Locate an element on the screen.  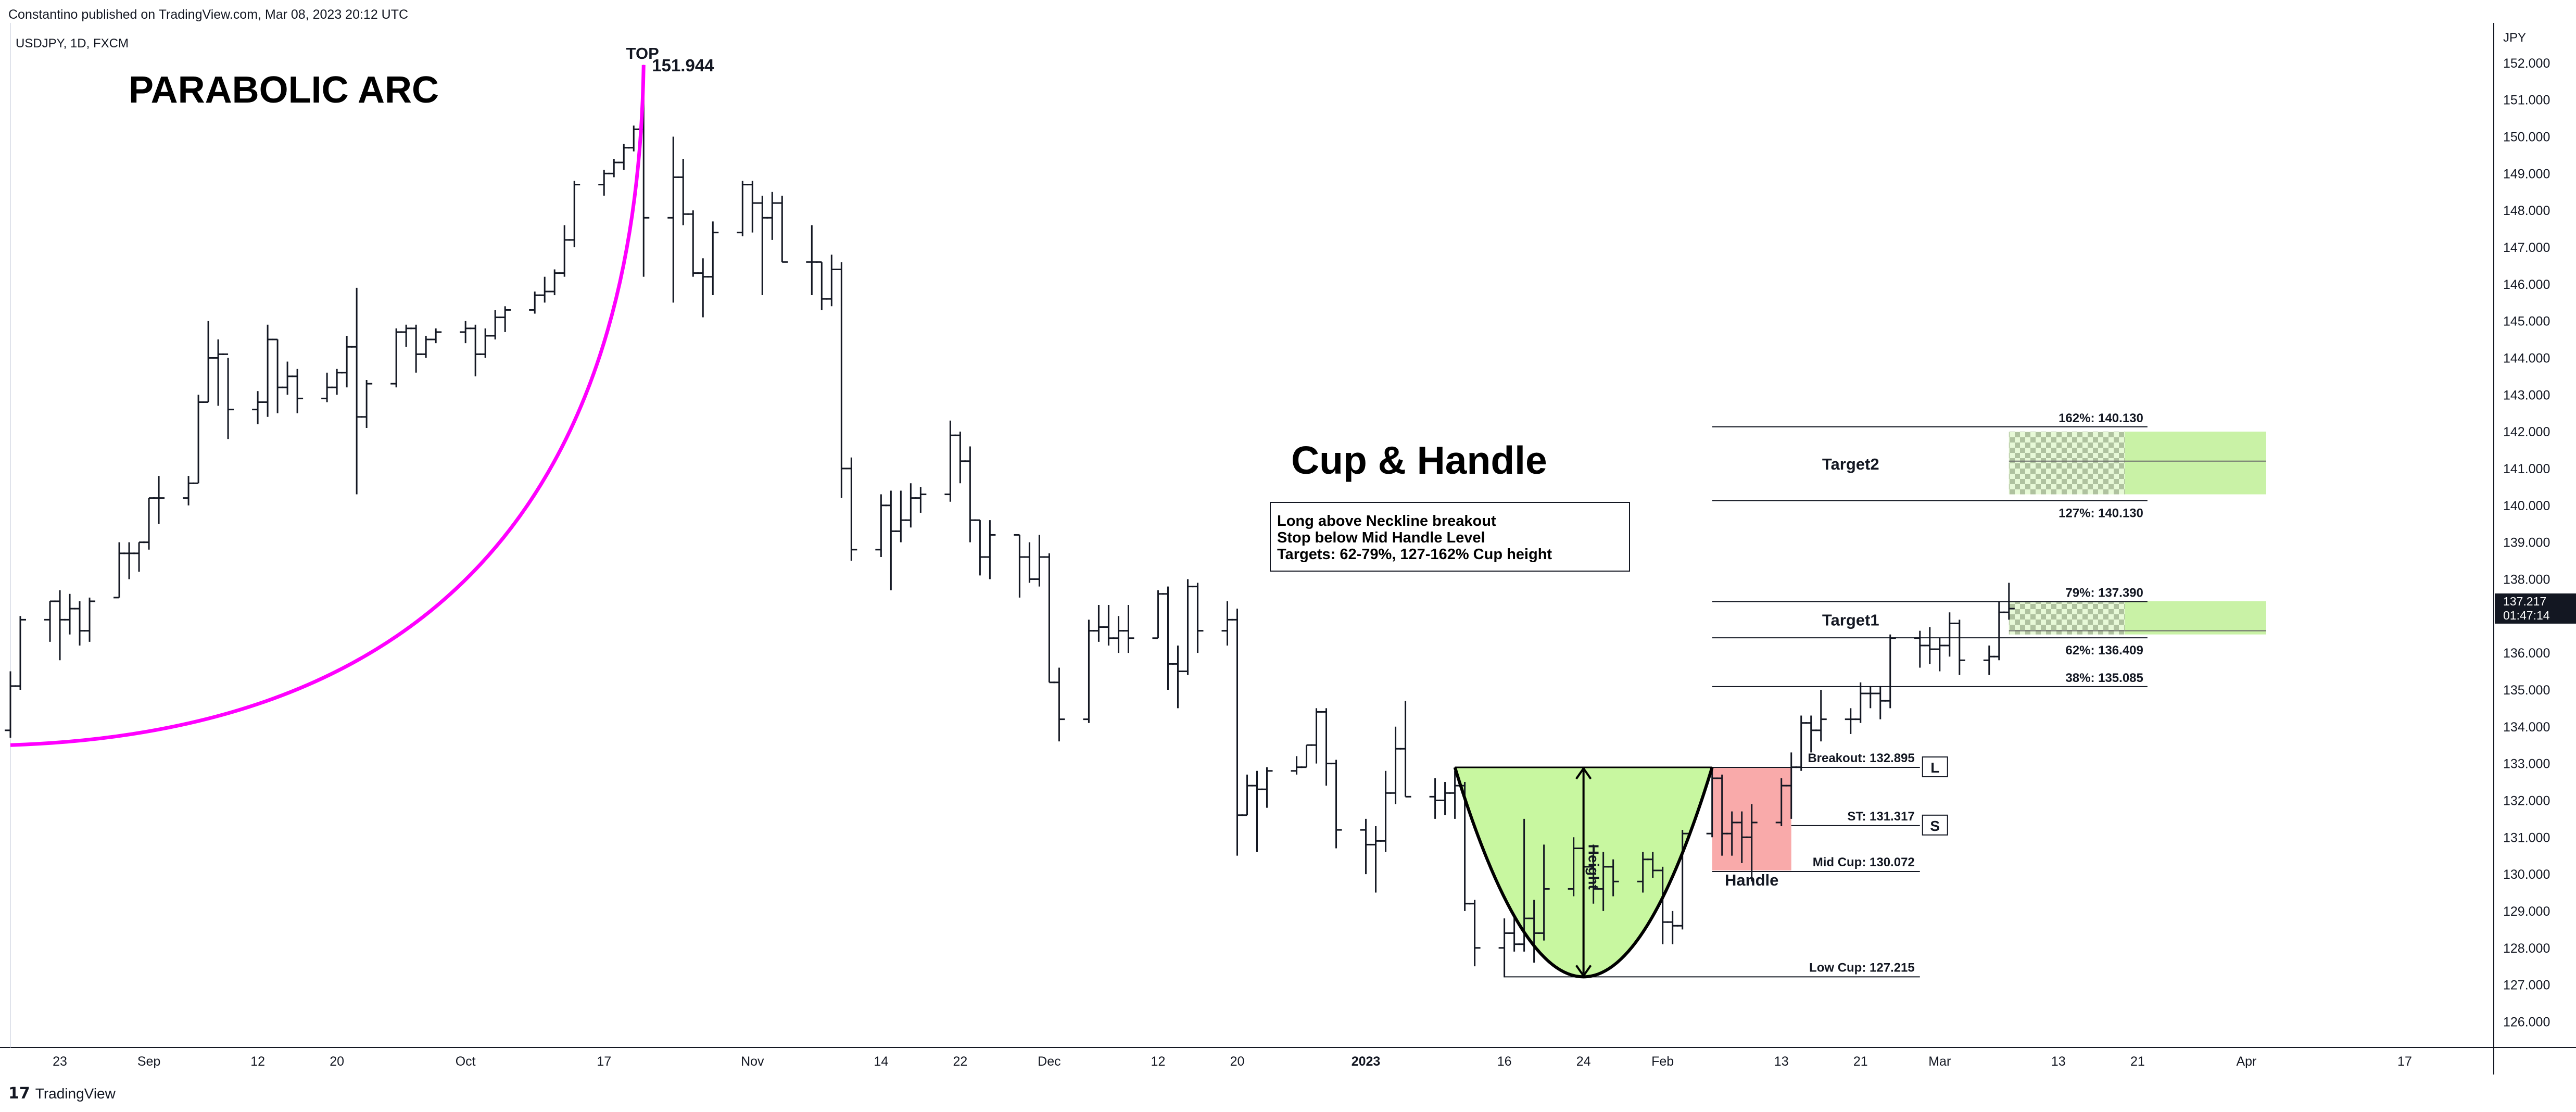
brand-name: TradingView is located at coordinates (75, 1094).